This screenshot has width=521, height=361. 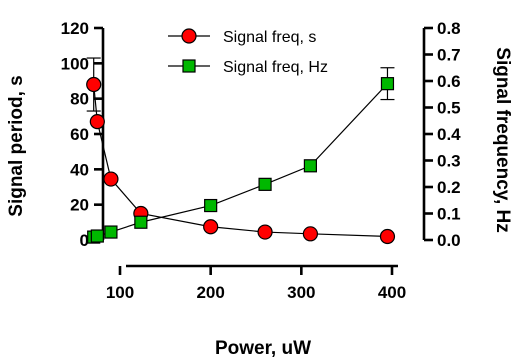 I want to click on y-tick-label: 80, so click(x=79, y=99).